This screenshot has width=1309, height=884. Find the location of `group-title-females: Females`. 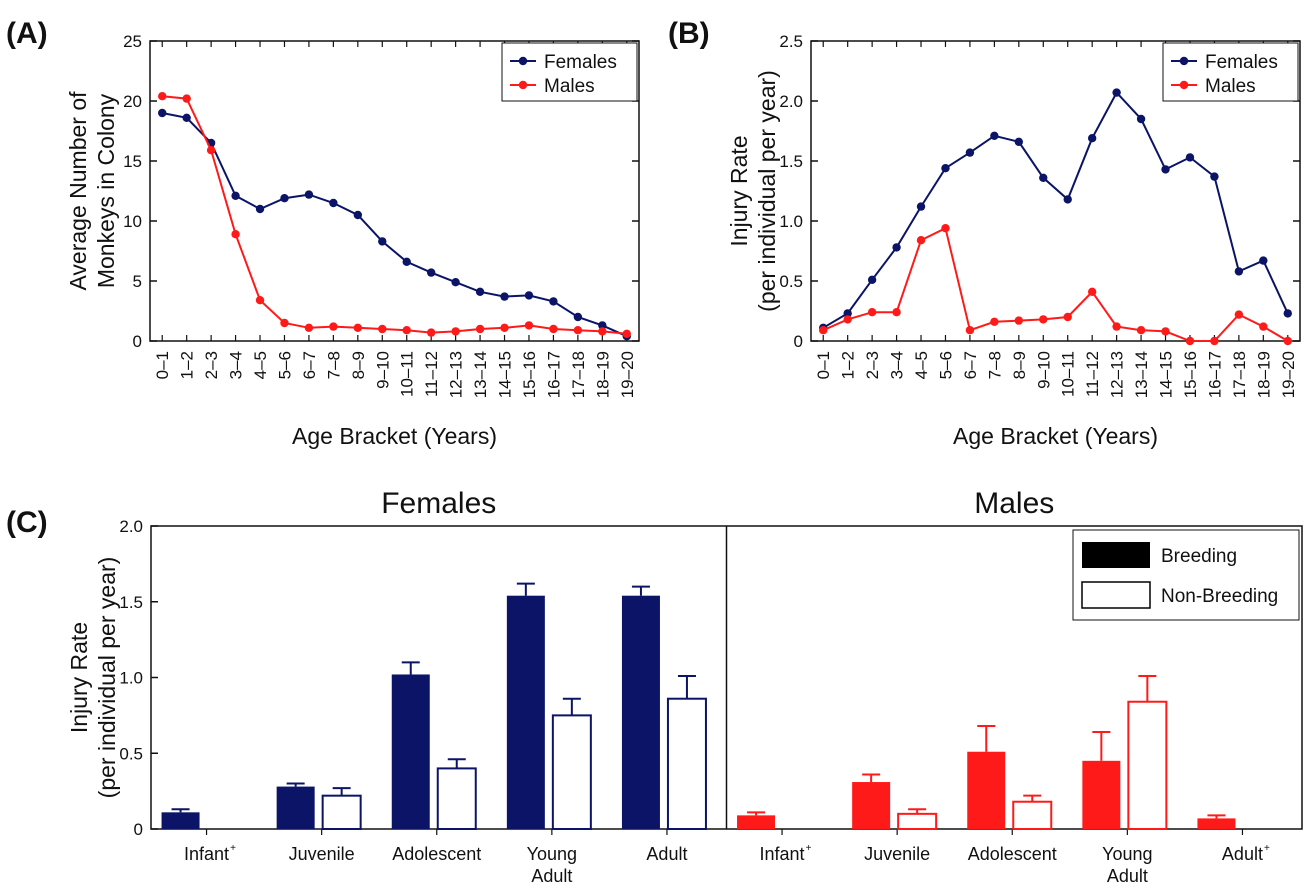

group-title-females: Females is located at coordinates (438, 503).